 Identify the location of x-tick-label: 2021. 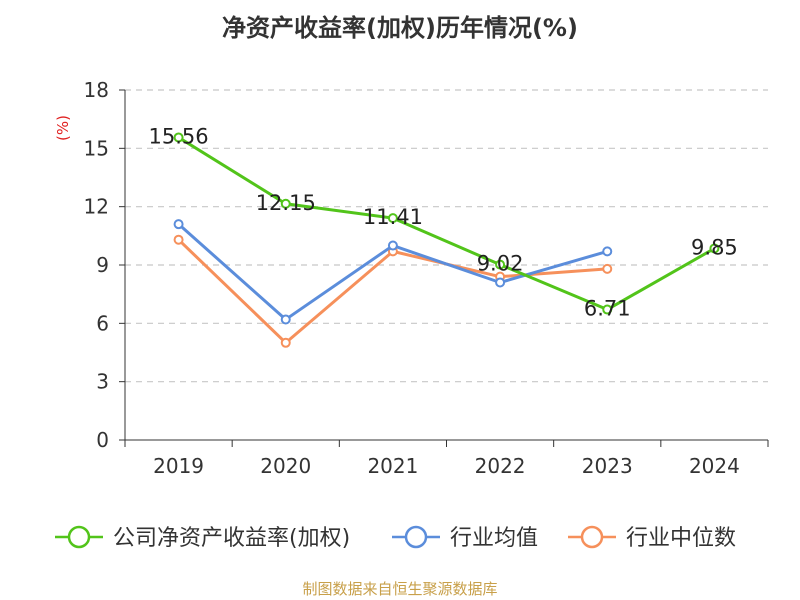
(392, 466).